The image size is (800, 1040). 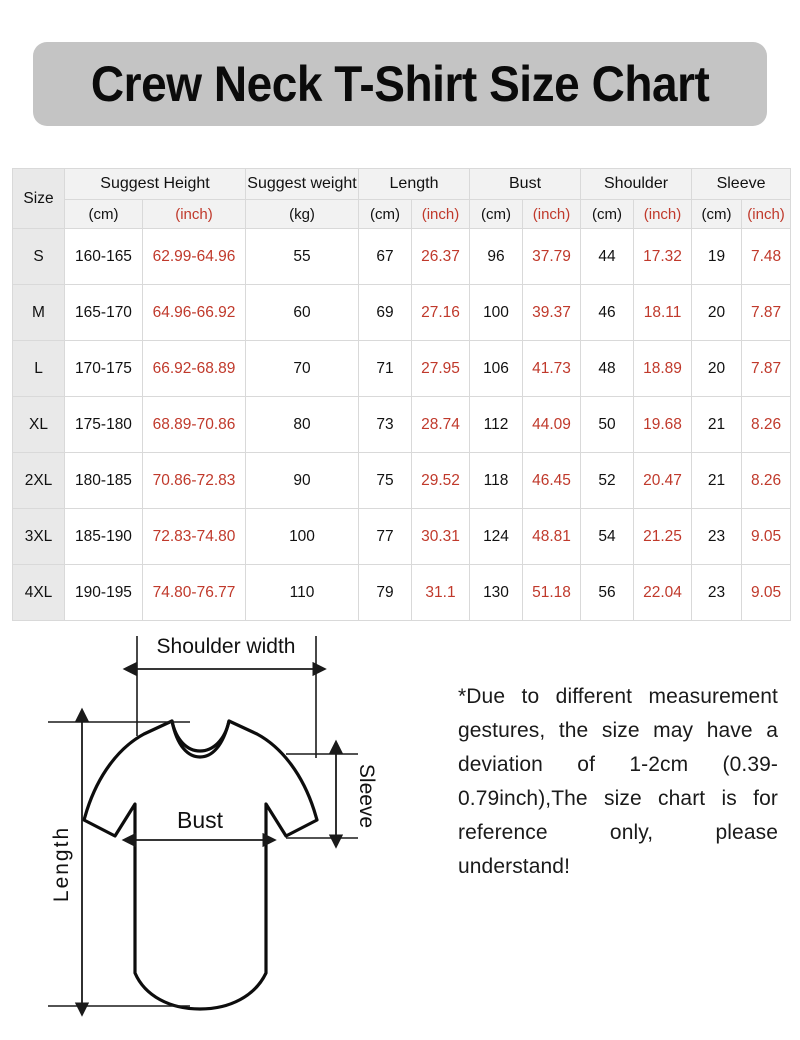 I want to click on cell-bust-cm: 96, so click(x=496, y=256).